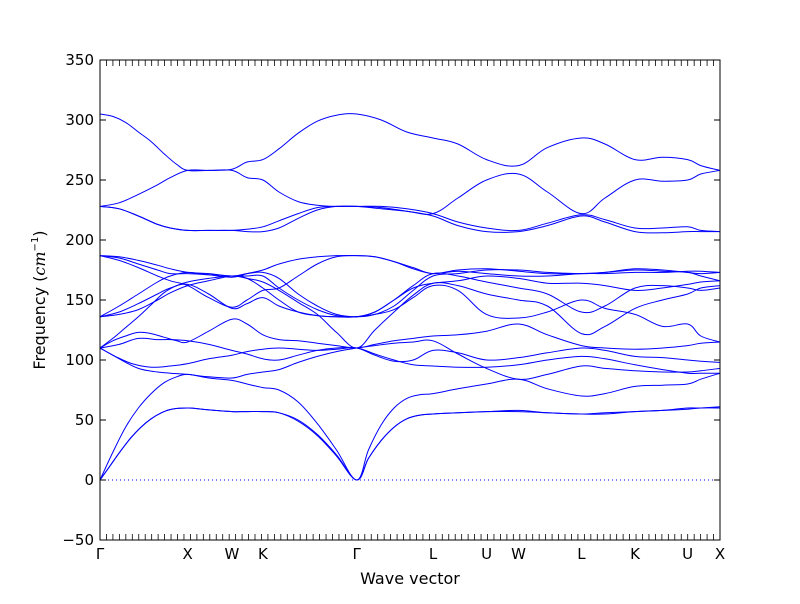 Image resolution: width=800 pixels, height=604 pixels. What do you see at coordinates (79, 240) in the screenshot?
I see `y-tick-label: 200` at bounding box center [79, 240].